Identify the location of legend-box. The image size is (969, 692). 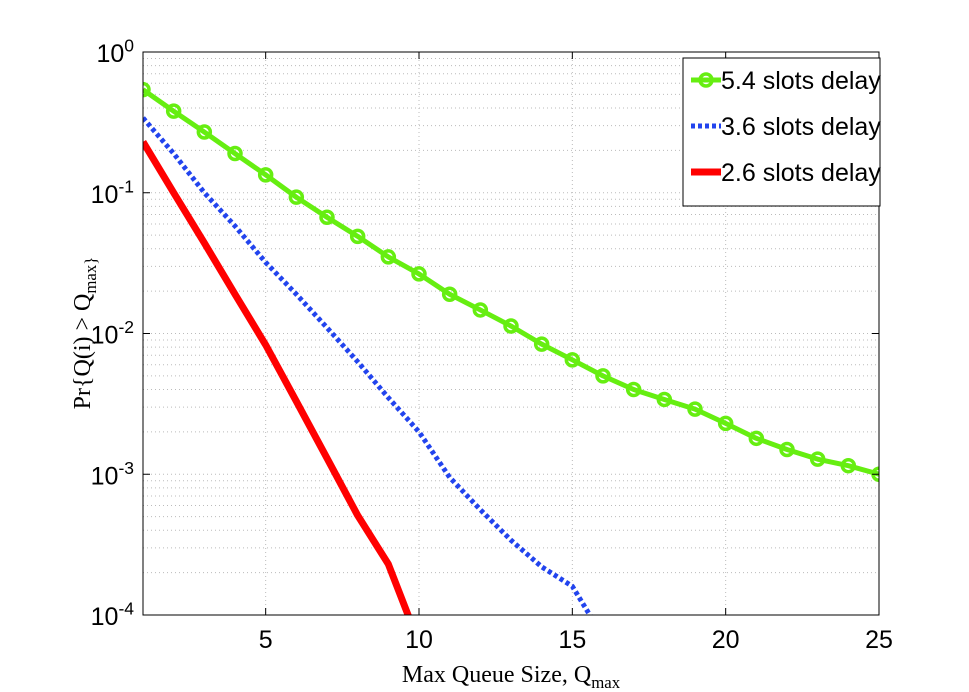
(781, 132).